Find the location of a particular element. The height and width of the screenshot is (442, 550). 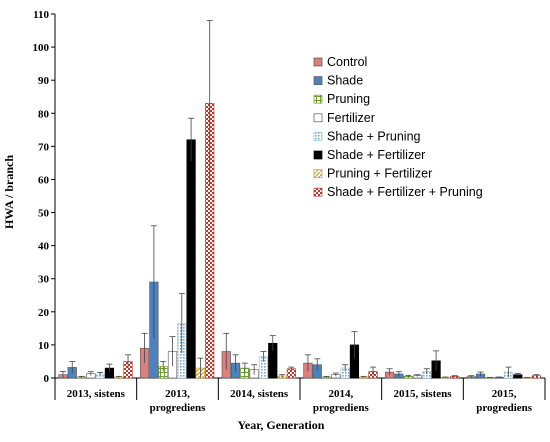

bar is located at coordinates (191, 259).